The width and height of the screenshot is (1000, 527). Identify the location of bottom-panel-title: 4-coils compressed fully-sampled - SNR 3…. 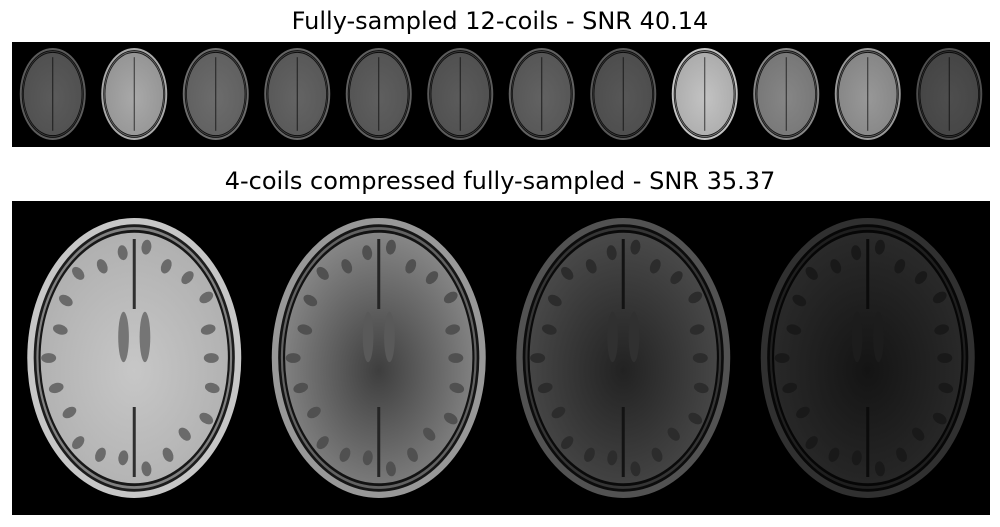
(500, 181).